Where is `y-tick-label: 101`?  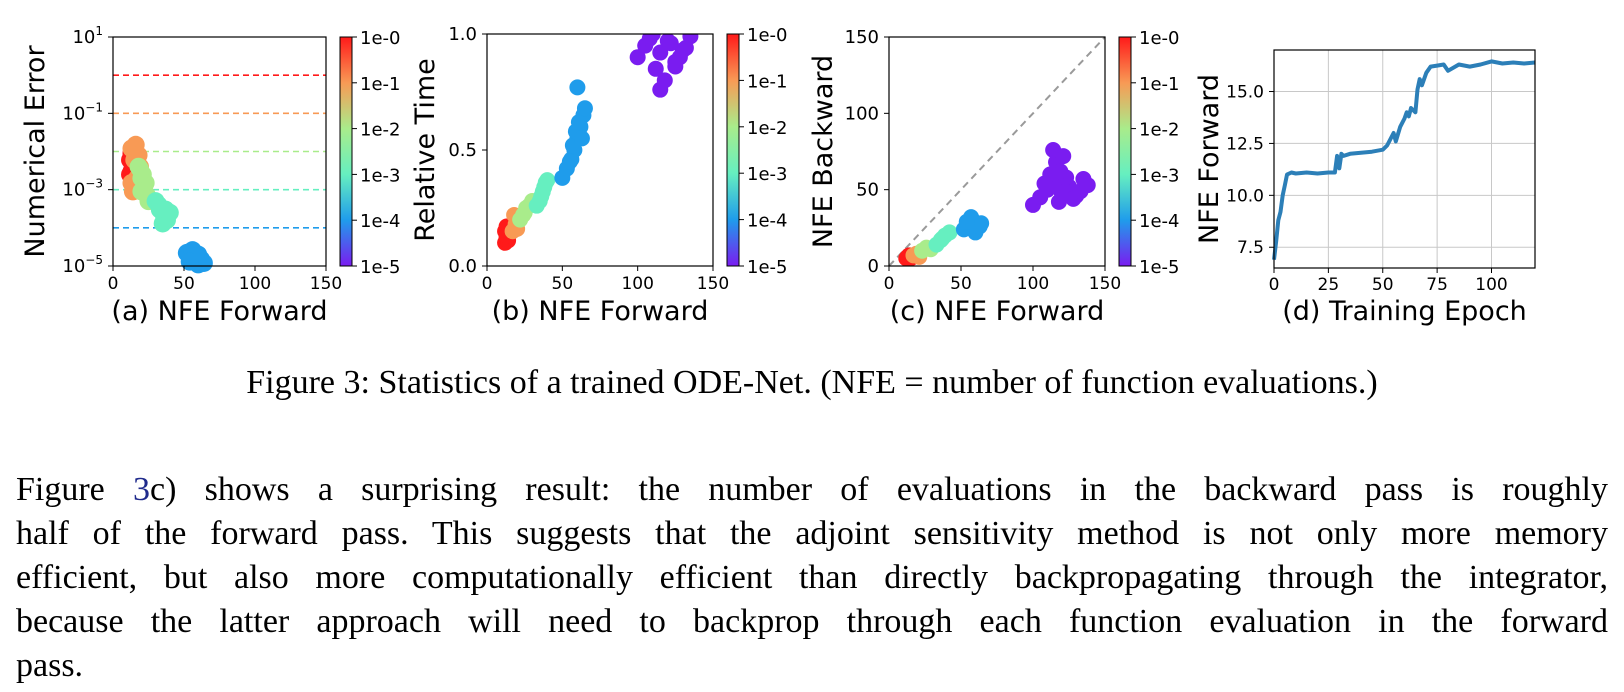 y-tick-label: 101 is located at coordinates (87, 36).